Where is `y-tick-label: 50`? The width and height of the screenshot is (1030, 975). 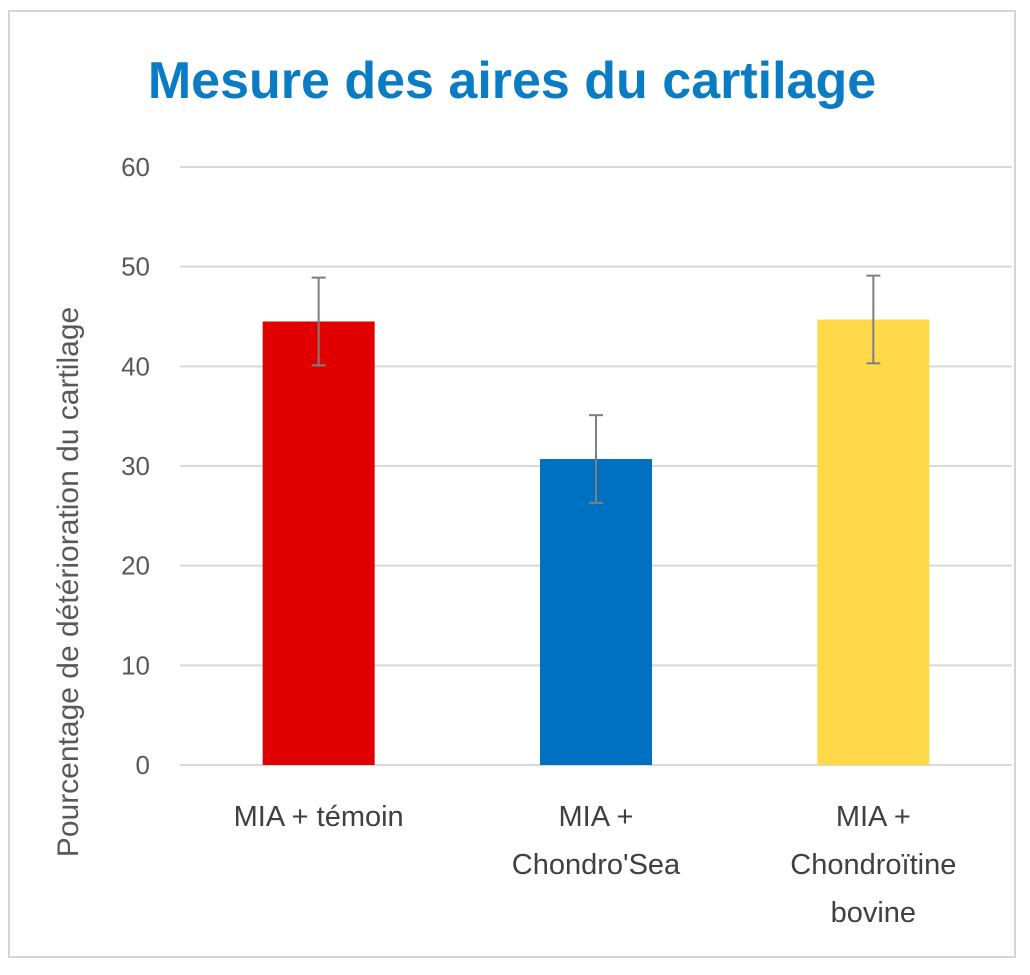 y-tick-label: 50 is located at coordinates (135, 267).